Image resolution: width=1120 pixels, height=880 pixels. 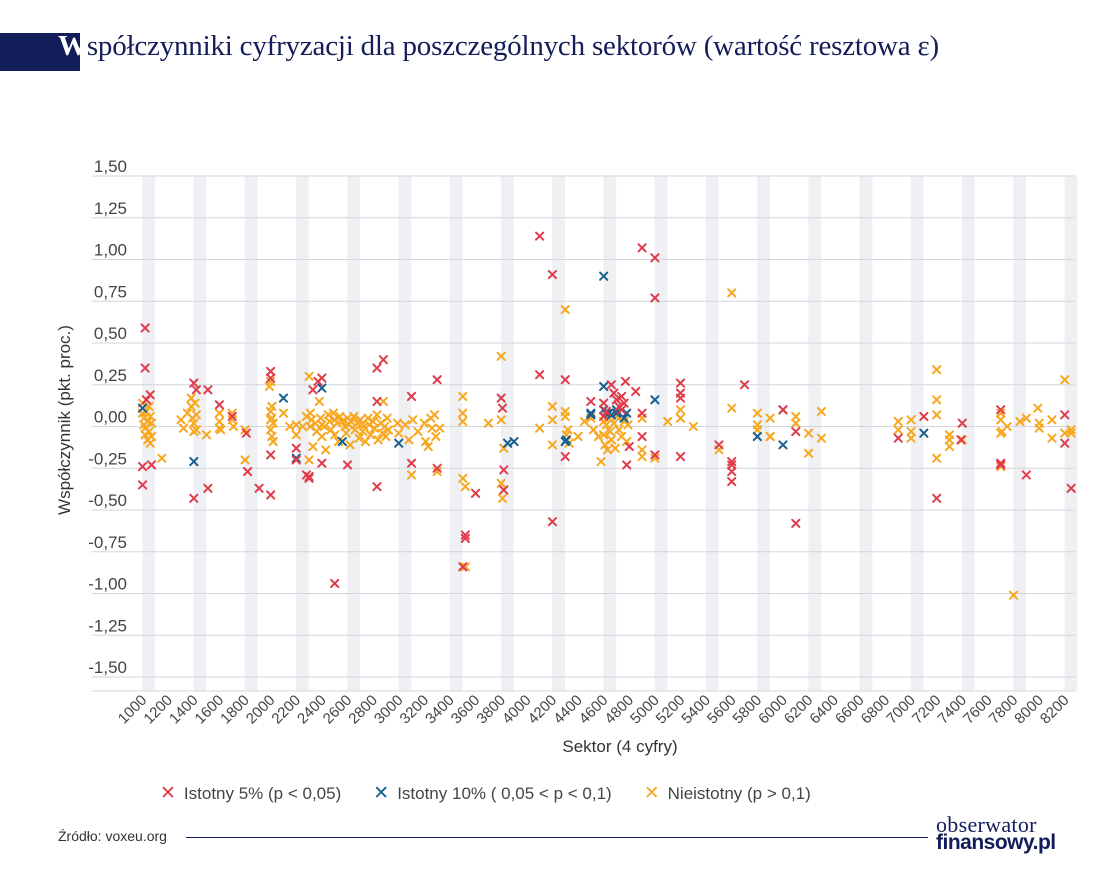 What do you see at coordinates (107, 500) in the screenshot?
I see `y-tick-label: -0,50` at bounding box center [107, 500].